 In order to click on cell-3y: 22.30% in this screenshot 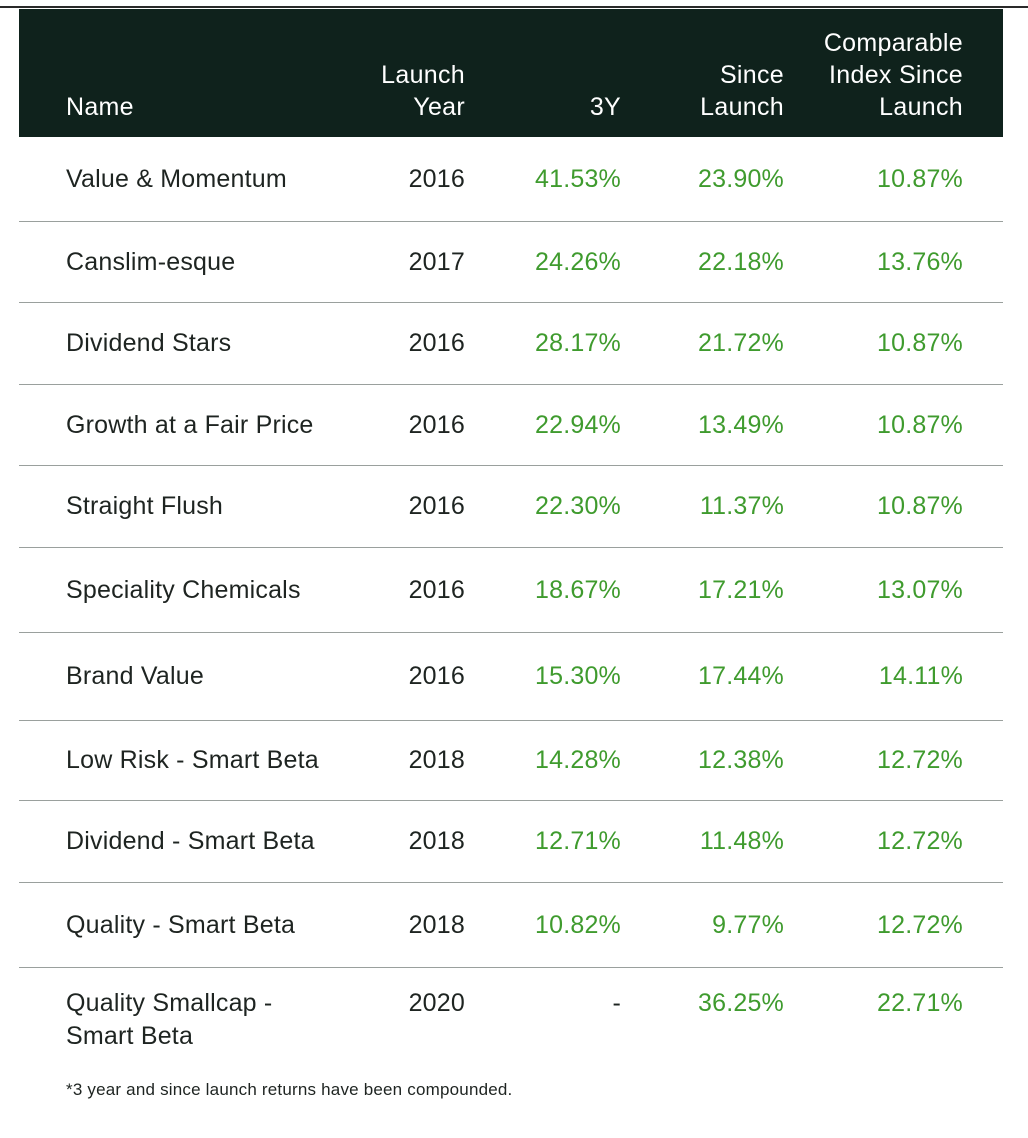, I will do `click(578, 506)`.